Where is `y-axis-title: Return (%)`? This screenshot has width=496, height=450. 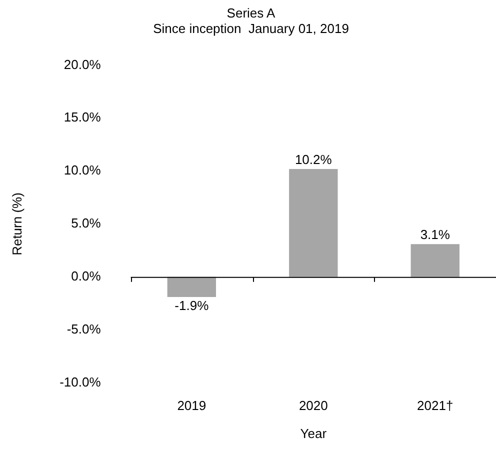
y-axis-title: Return (%) is located at coordinates (16, 224).